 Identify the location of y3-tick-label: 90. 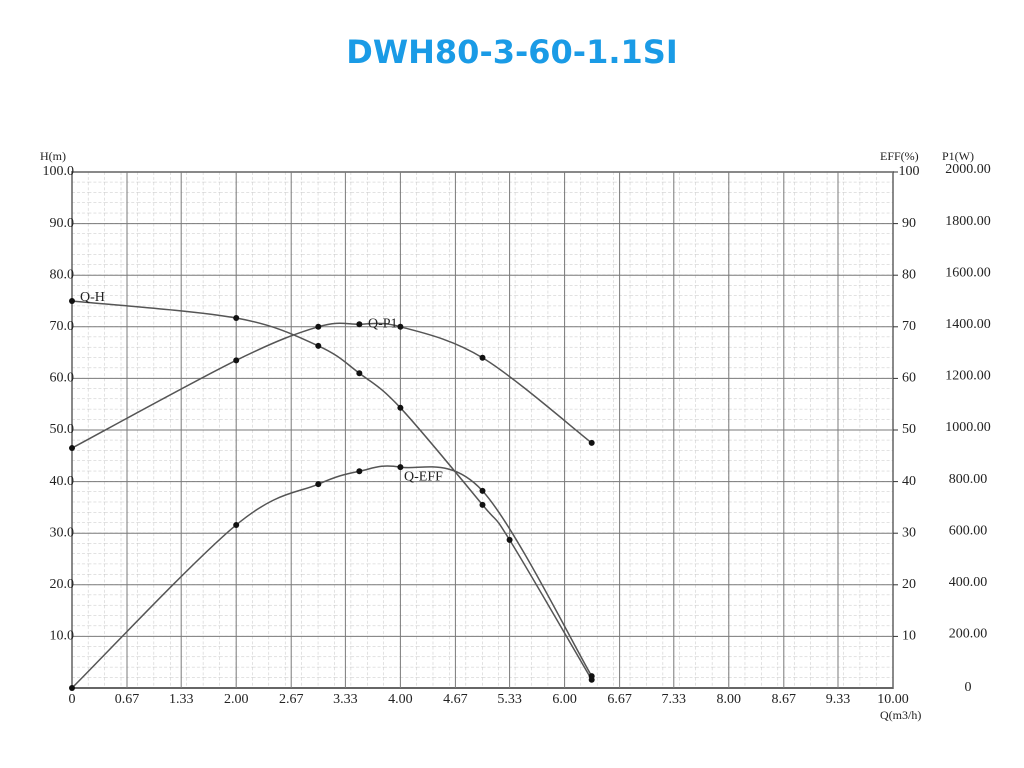
(909, 223).